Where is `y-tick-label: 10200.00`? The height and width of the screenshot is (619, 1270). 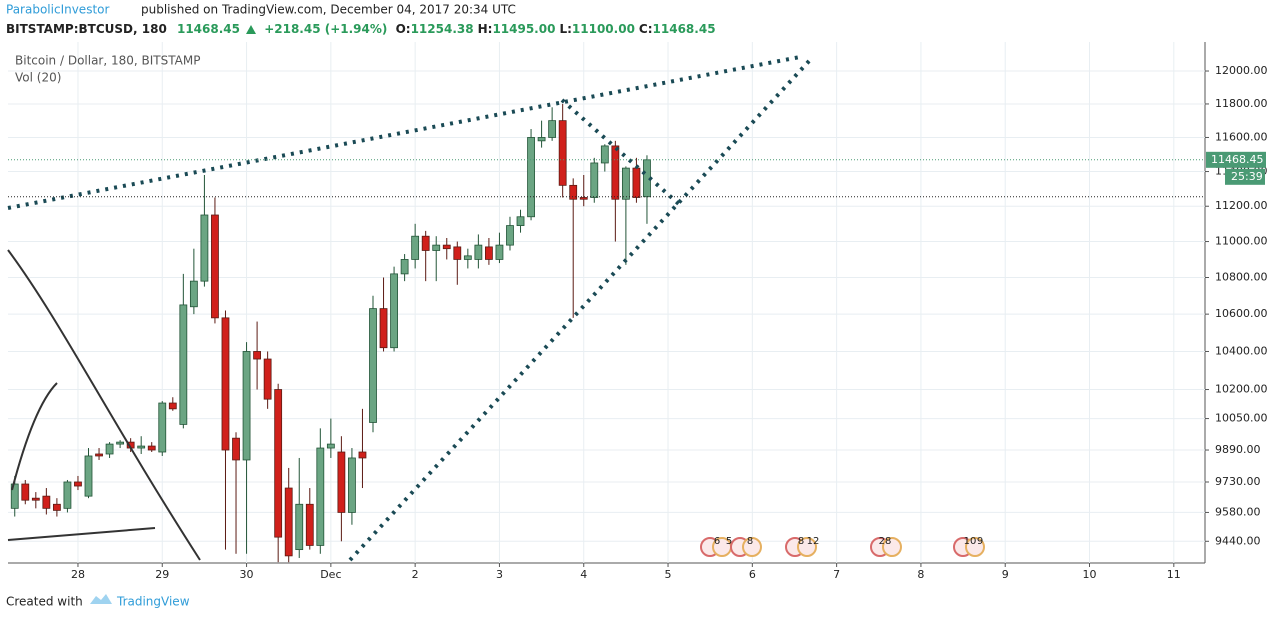
y-tick-label: 10200.00 is located at coordinates (1241, 389).